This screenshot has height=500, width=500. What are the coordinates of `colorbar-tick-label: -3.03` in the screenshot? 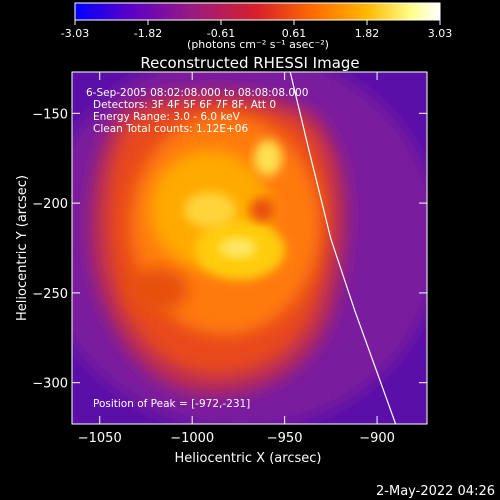 It's located at (75, 33).